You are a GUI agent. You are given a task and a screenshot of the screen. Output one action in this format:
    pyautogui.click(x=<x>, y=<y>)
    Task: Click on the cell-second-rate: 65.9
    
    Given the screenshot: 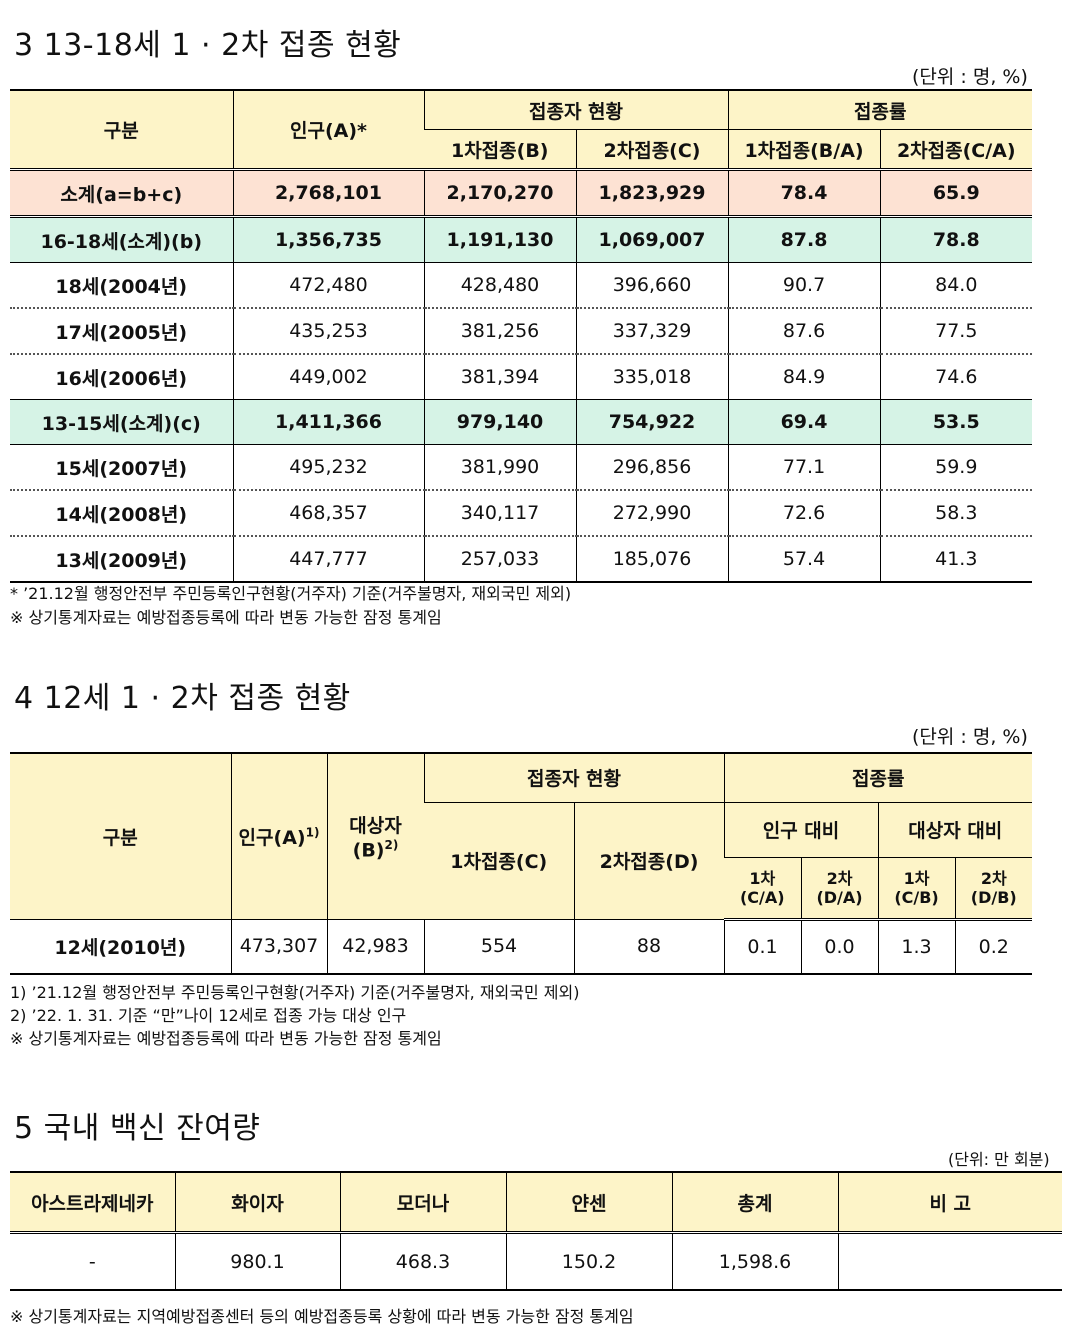 What is the action you would take?
    pyautogui.click(x=956, y=193)
    